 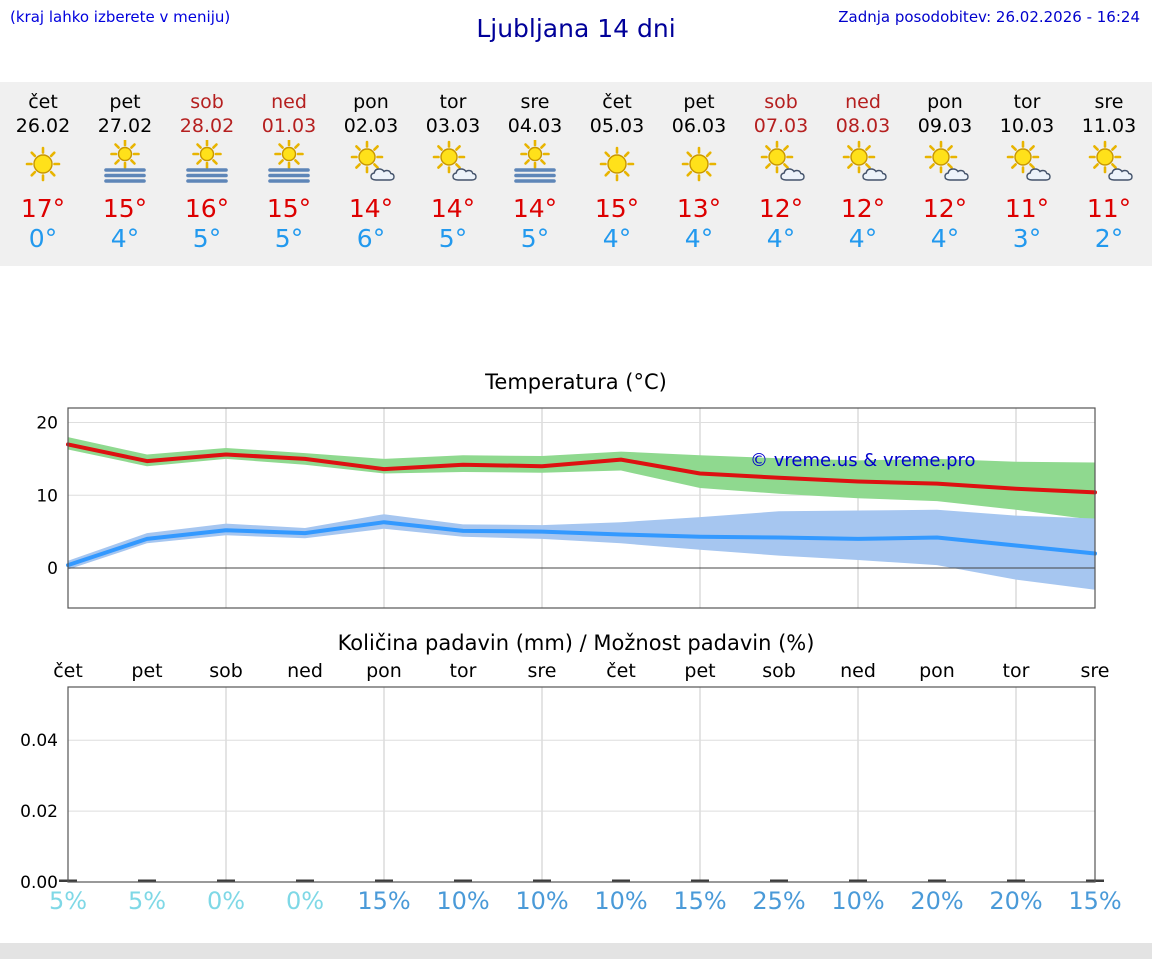 I want to click on day-date: 10.03, so click(x=1027, y=126).